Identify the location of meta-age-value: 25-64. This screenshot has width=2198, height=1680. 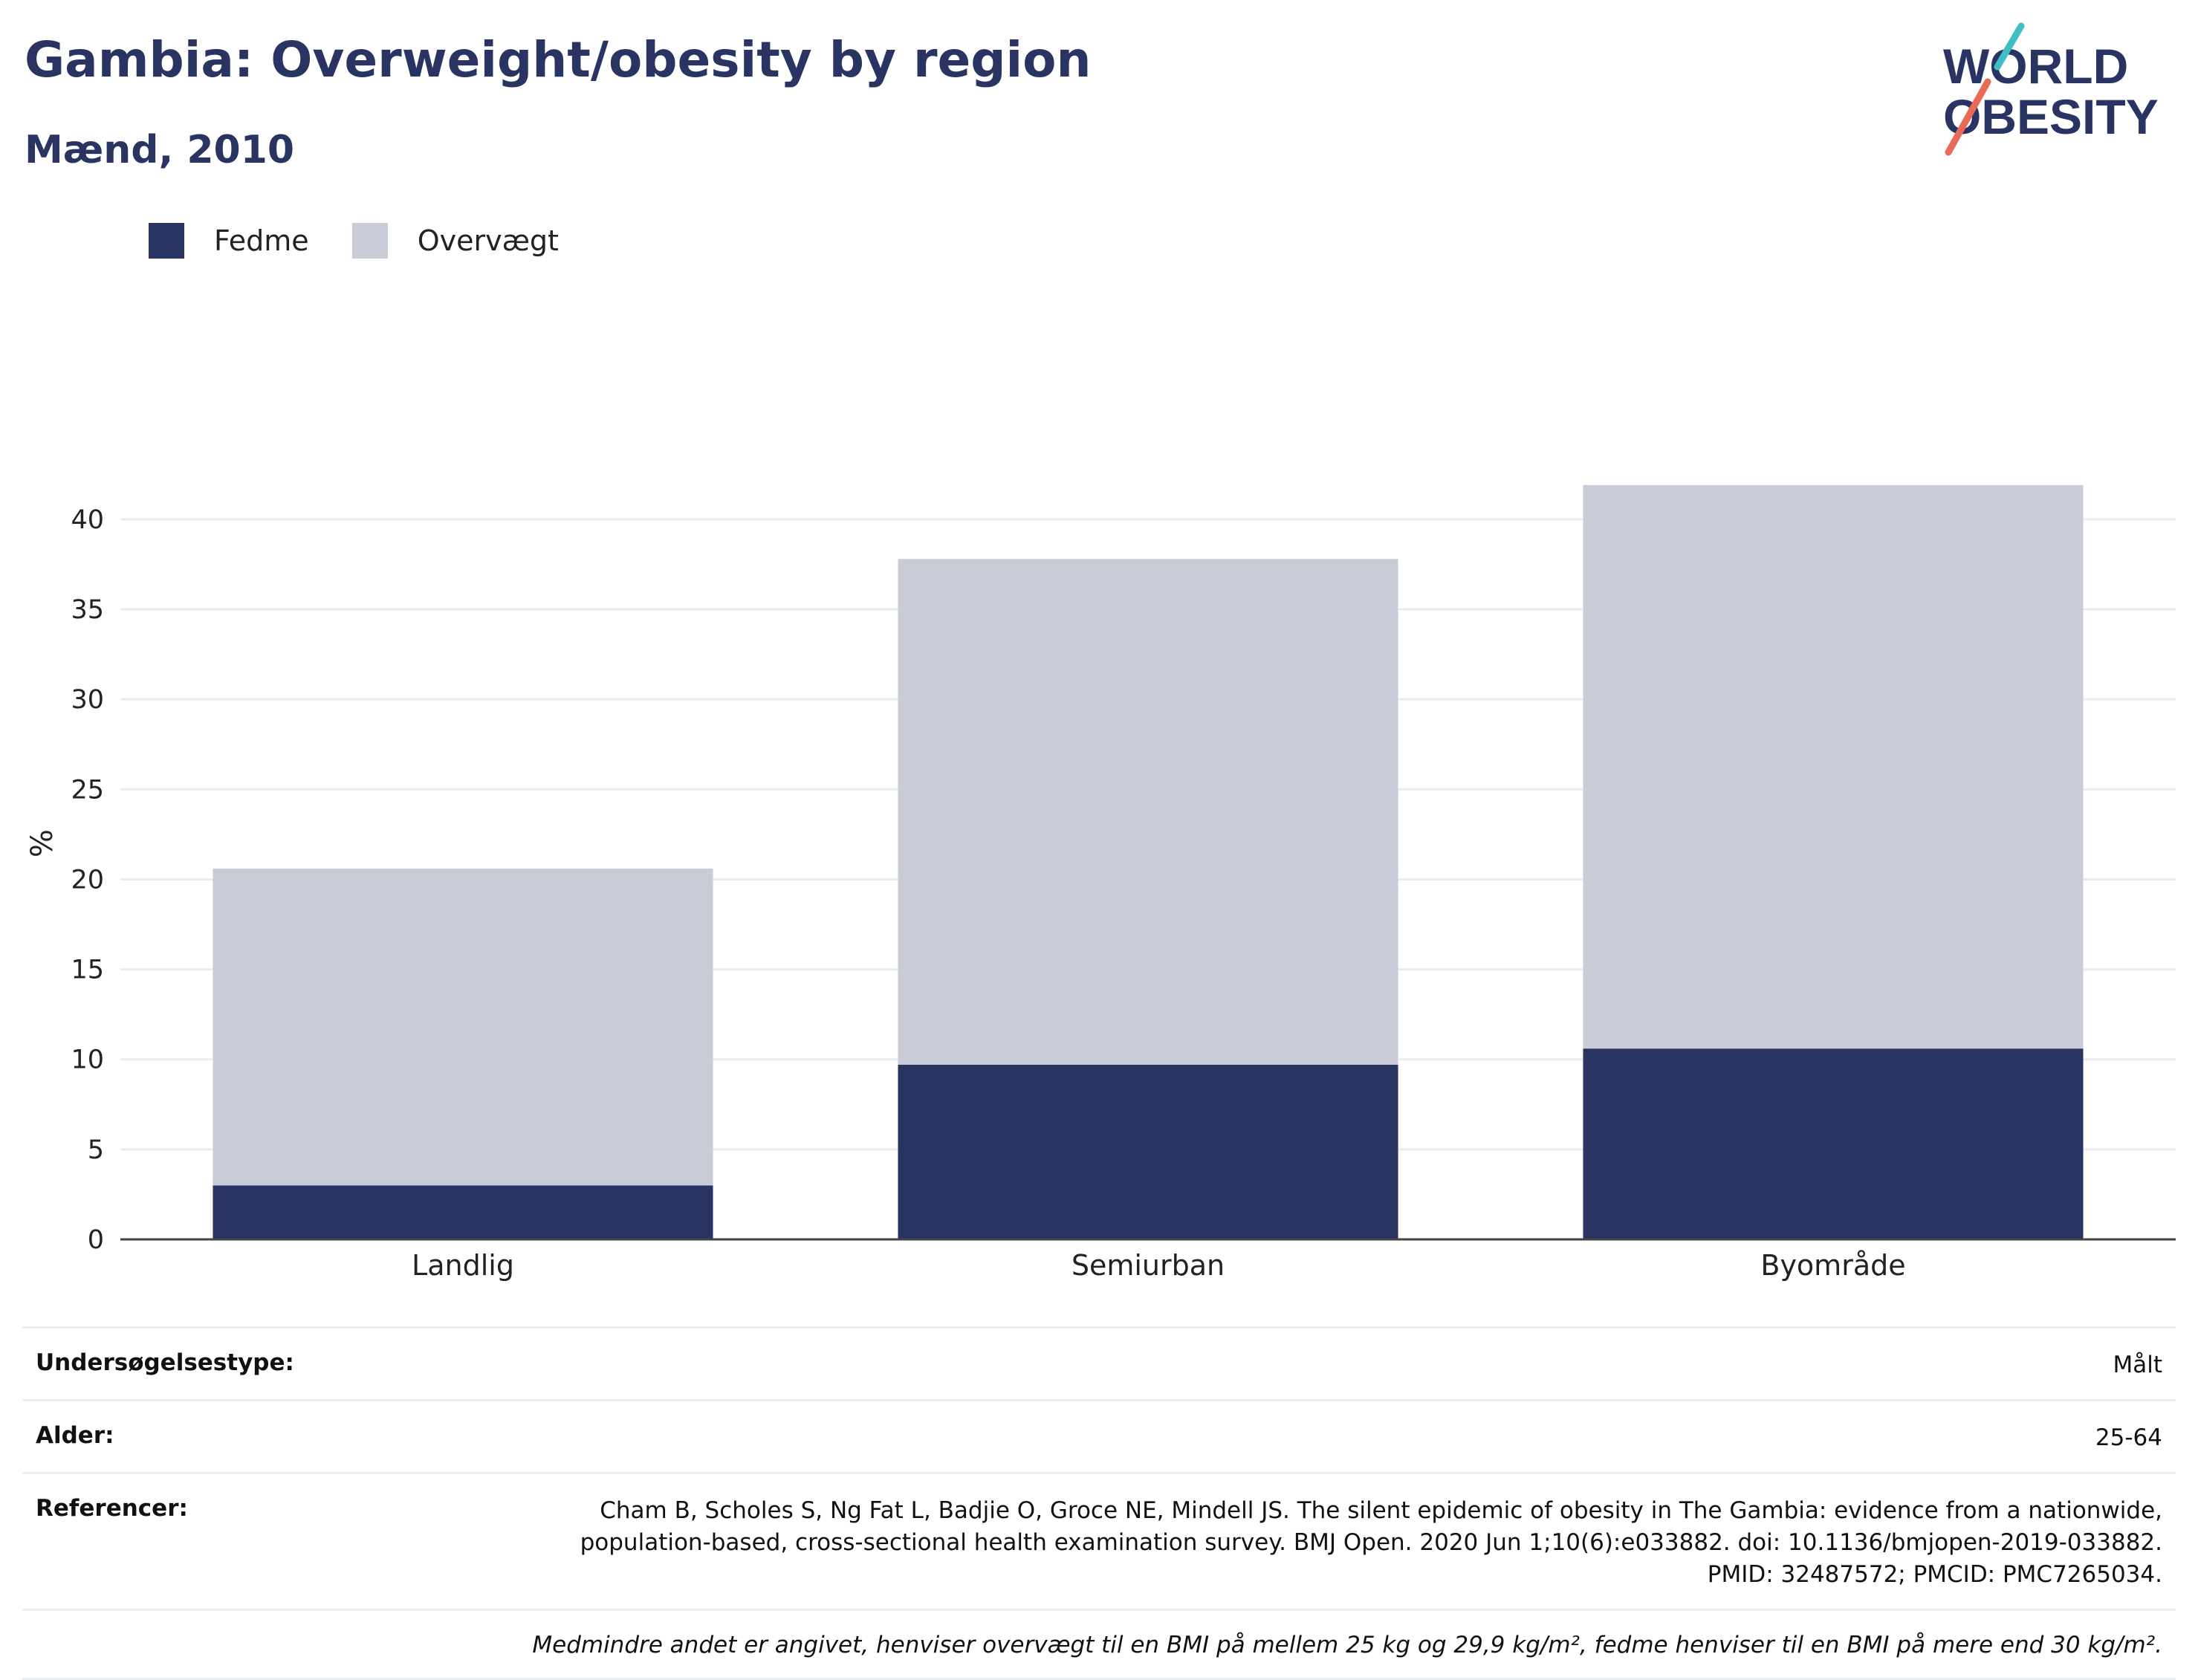
(2128, 1438).